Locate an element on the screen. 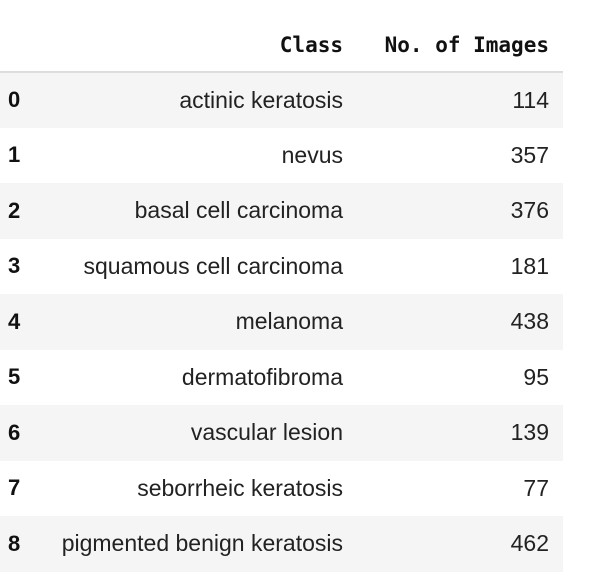 Image resolution: width=607 pixels, height=581 pixels. count-cell: 376 is located at coordinates (529, 210).